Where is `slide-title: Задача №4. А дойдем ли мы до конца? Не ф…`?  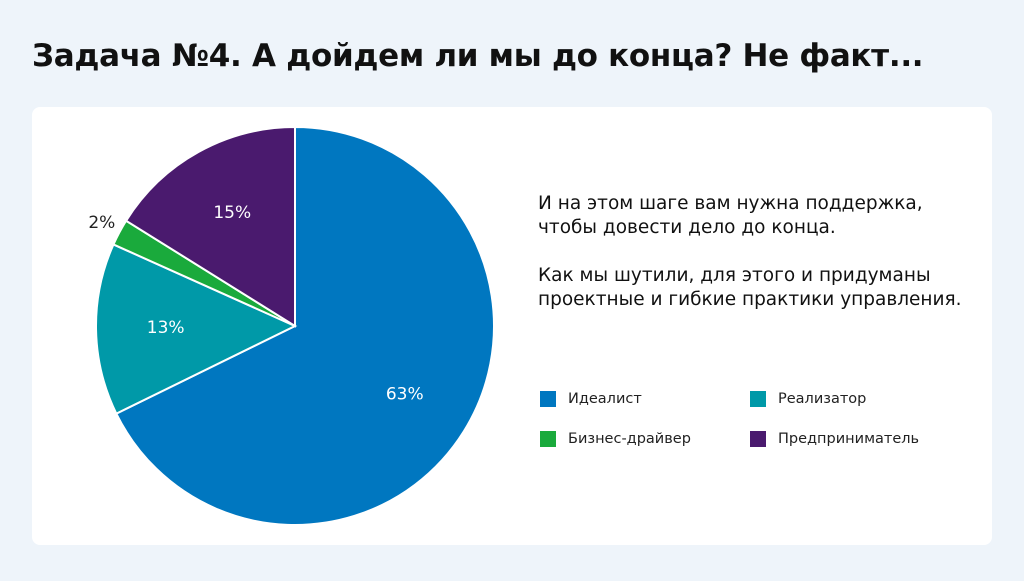 slide-title: Задача №4. А дойдем ли мы до конца? Не ф… is located at coordinates (478, 56).